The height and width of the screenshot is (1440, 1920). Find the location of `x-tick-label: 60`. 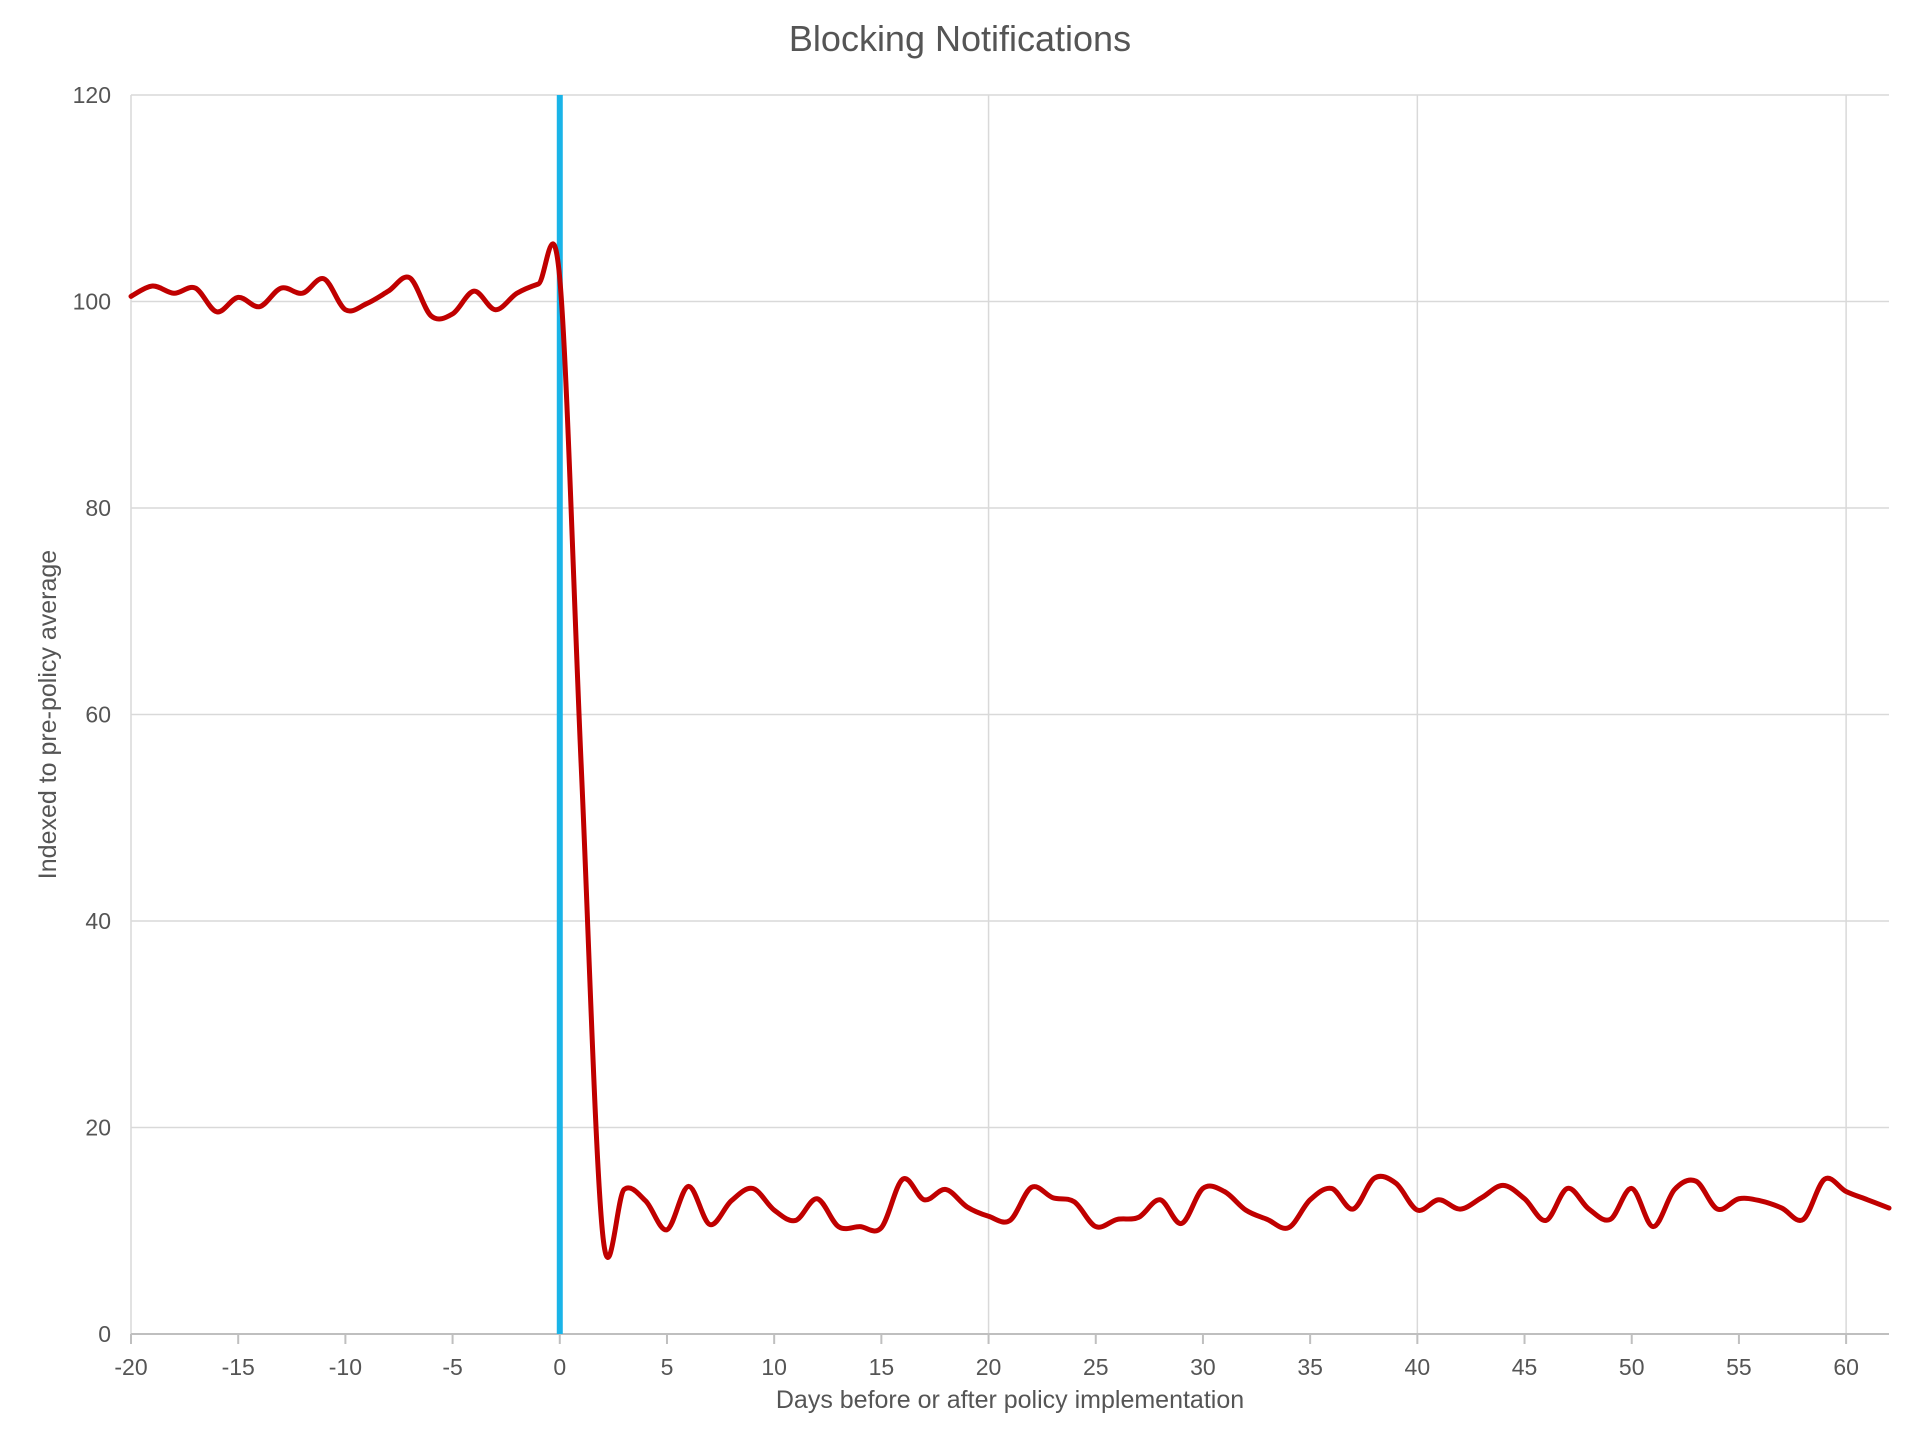

x-tick-label: 60 is located at coordinates (1846, 1367).